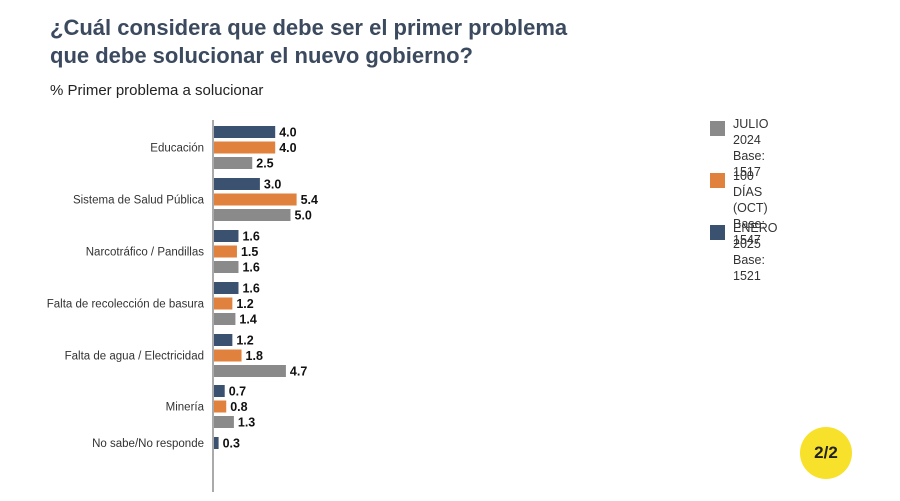 The width and height of the screenshot is (900, 501). What do you see at coordinates (134, 357) in the screenshot?
I see `category-label: Falta de agua / Electricidad` at bounding box center [134, 357].